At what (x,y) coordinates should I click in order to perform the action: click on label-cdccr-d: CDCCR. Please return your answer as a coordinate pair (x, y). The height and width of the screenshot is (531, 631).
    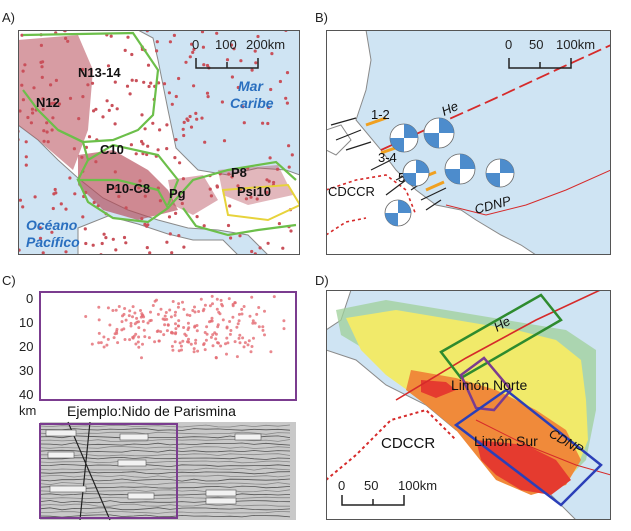
    Looking at the image, I should click on (408, 443).